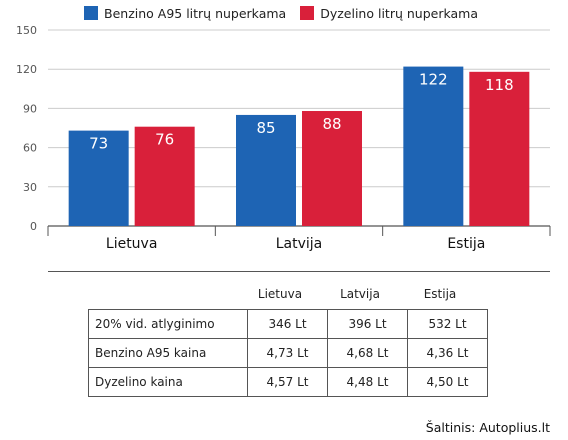  Describe the element at coordinates (299, 271) in the screenshot. I see `section-divider` at that location.